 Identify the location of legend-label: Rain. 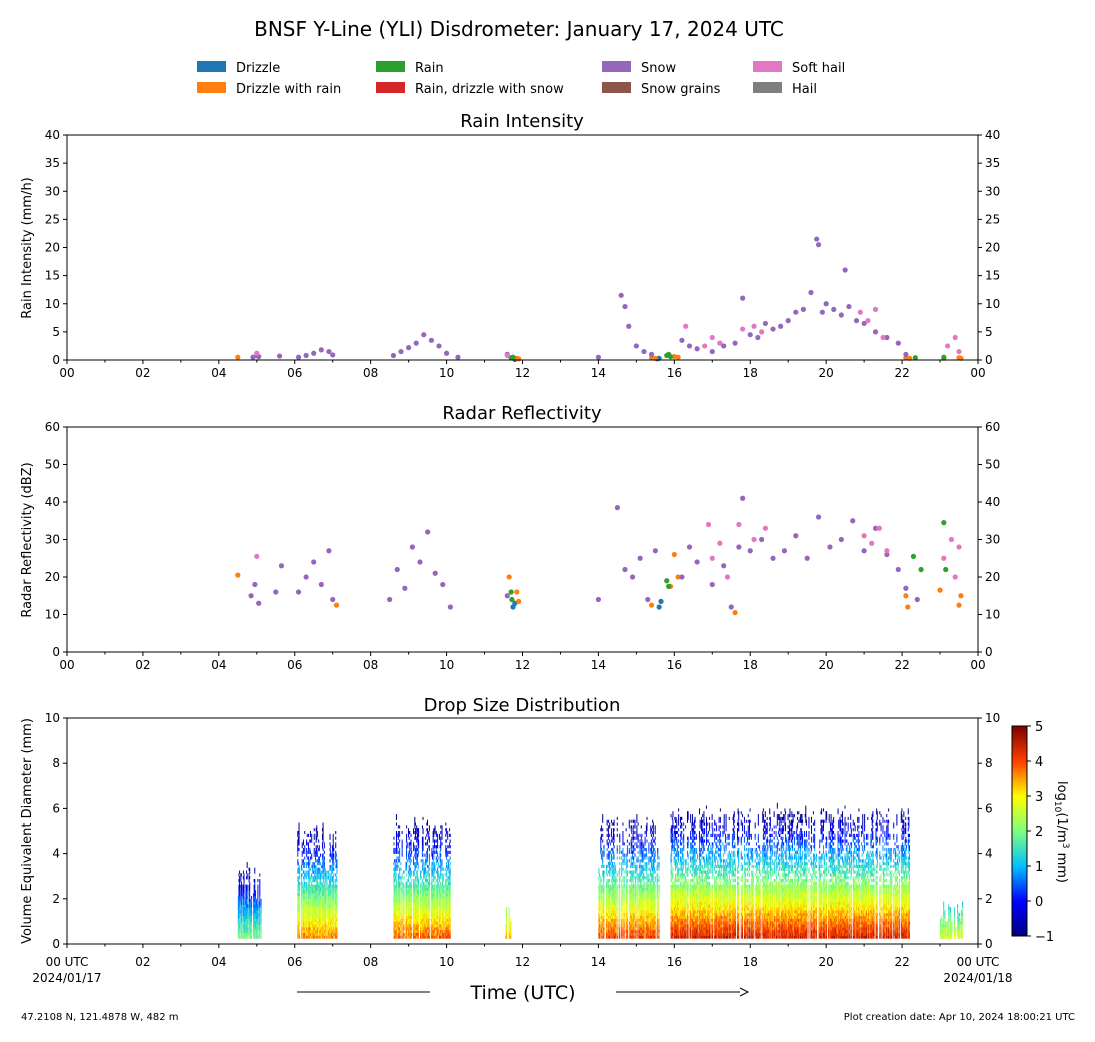
(429, 68).